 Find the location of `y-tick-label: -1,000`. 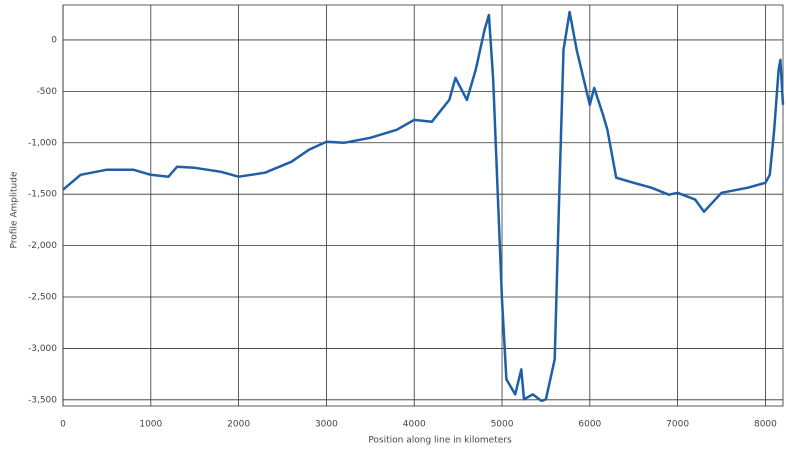

y-tick-label: -1,000 is located at coordinates (42, 143).